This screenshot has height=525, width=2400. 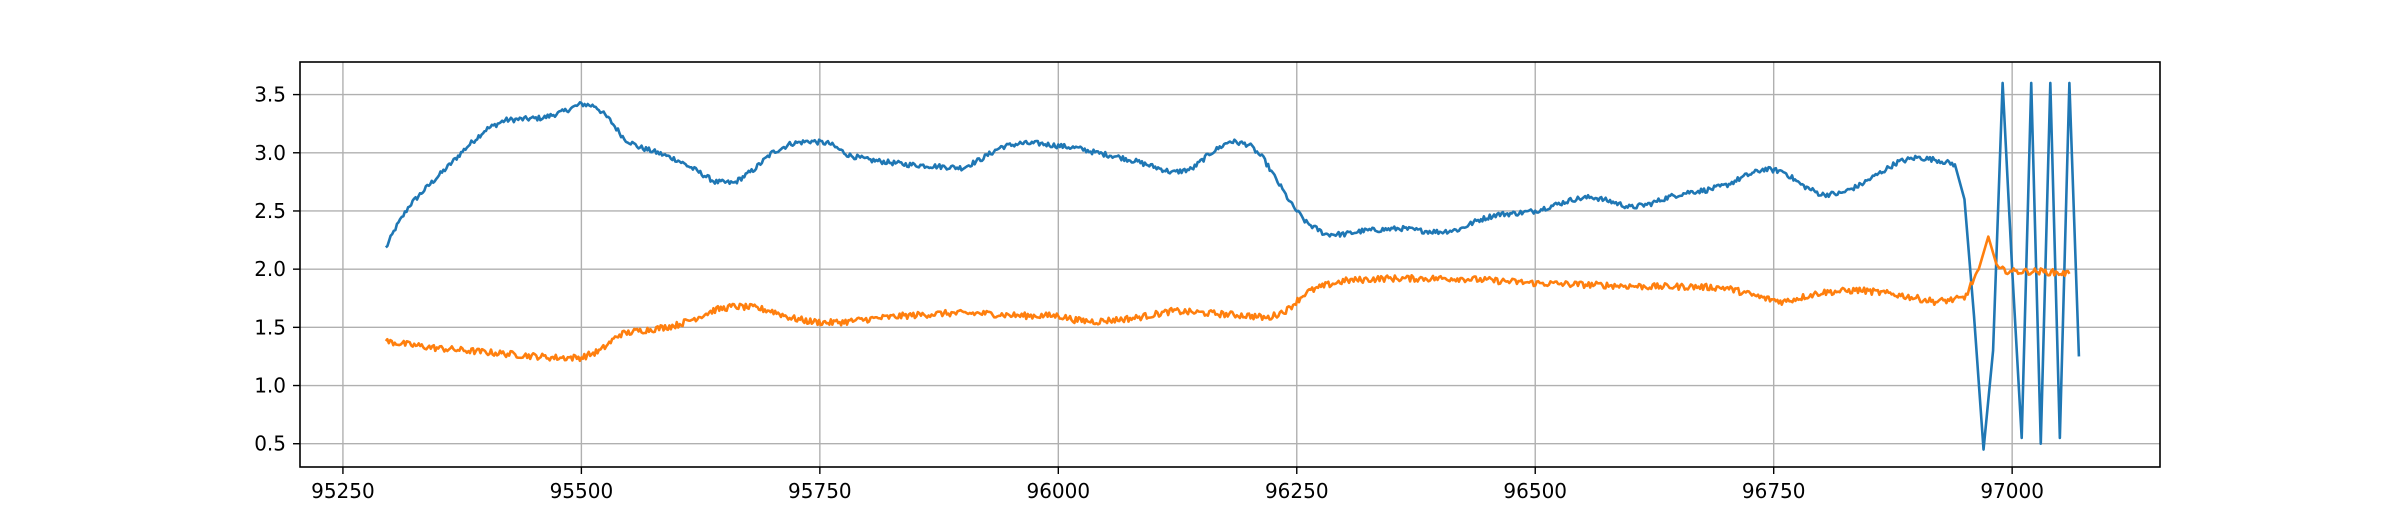 I want to click on x-axis: 95250 95500 95750 96000 96250 96500 96750 97000, so click(x=1177, y=485).